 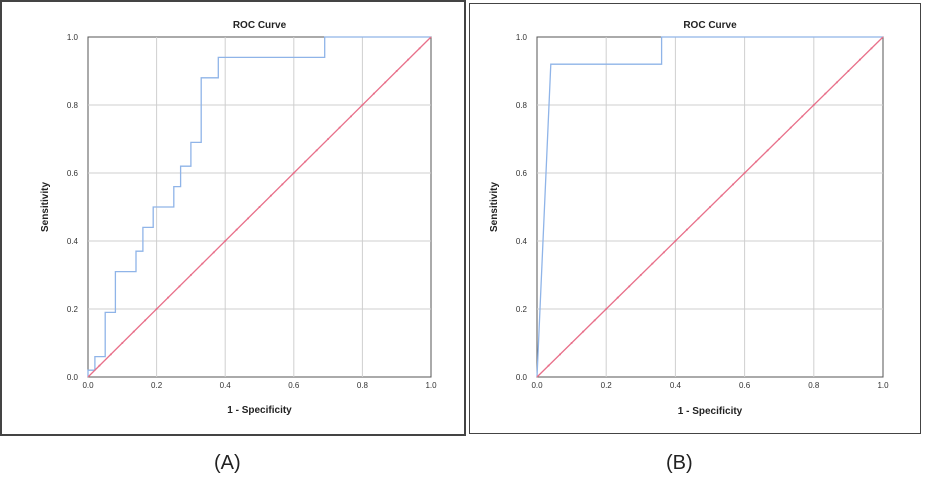 I want to click on caption-b: (B), so click(x=679, y=463).